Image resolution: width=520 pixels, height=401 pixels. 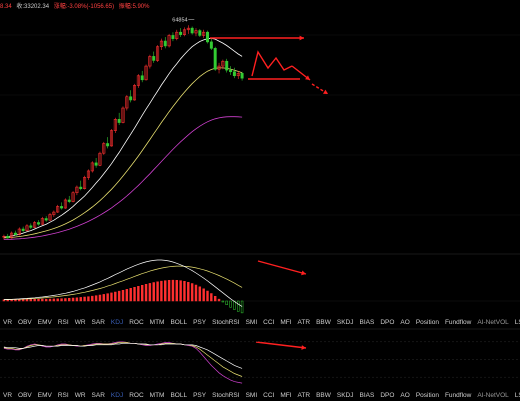 I want to click on tab1-stochrsi: StochRSI, so click(x=226, y=322).